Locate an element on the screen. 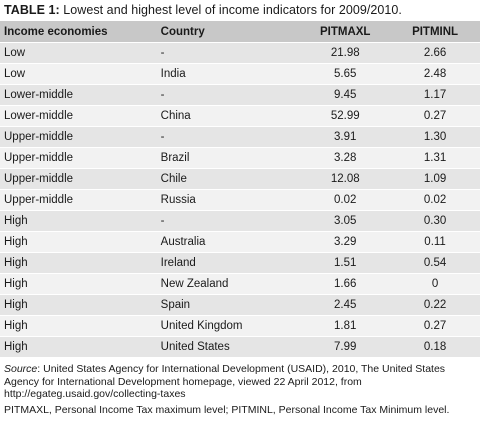  country-cell: United Kingdom is located at coordinates (227, 326).